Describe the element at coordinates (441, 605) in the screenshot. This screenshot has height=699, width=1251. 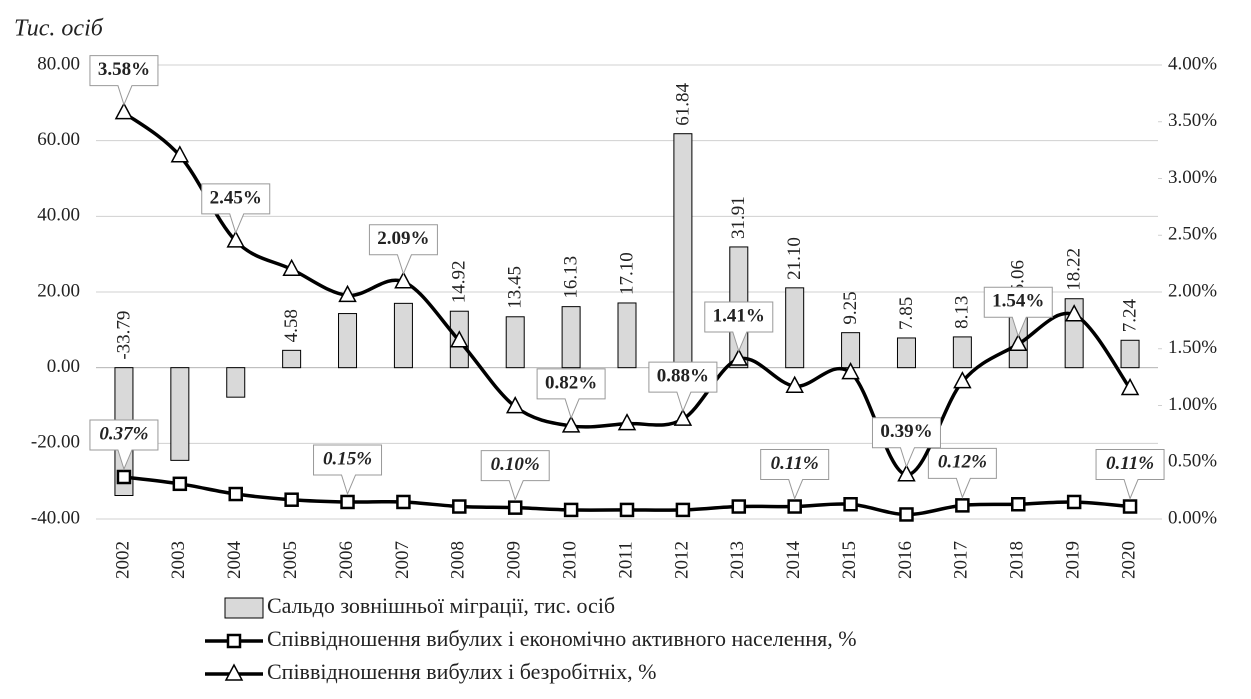
I see `legend-label: Сальдо зовнішньої міграції, тис. осіб` at that location.